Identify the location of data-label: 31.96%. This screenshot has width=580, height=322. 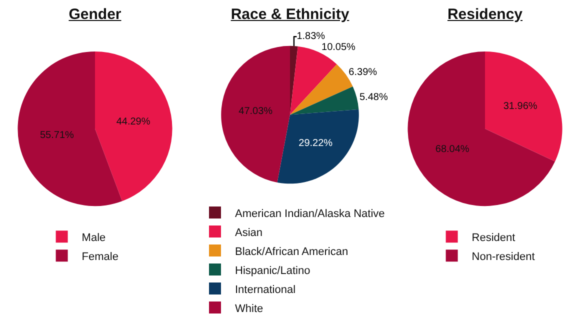
(520, 106).